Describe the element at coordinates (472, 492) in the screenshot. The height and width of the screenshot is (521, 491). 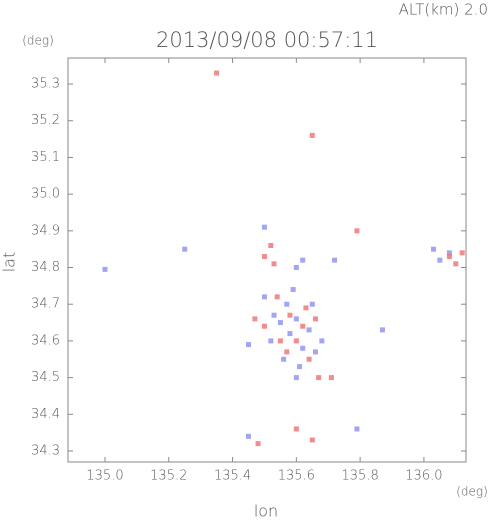
I see `x-unit: (deg)` at that location.